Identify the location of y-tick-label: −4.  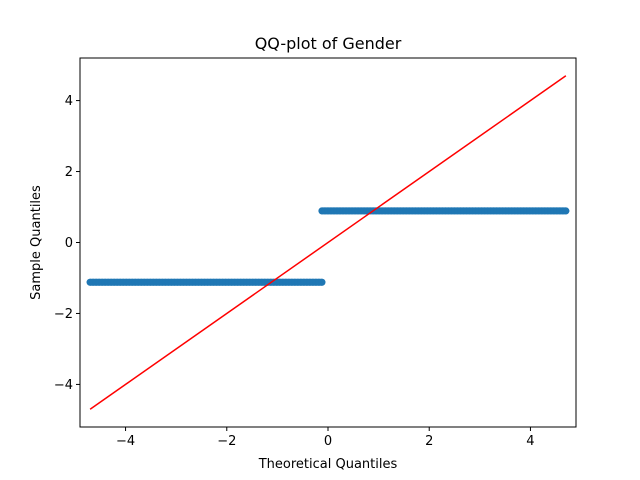
(63, 385).